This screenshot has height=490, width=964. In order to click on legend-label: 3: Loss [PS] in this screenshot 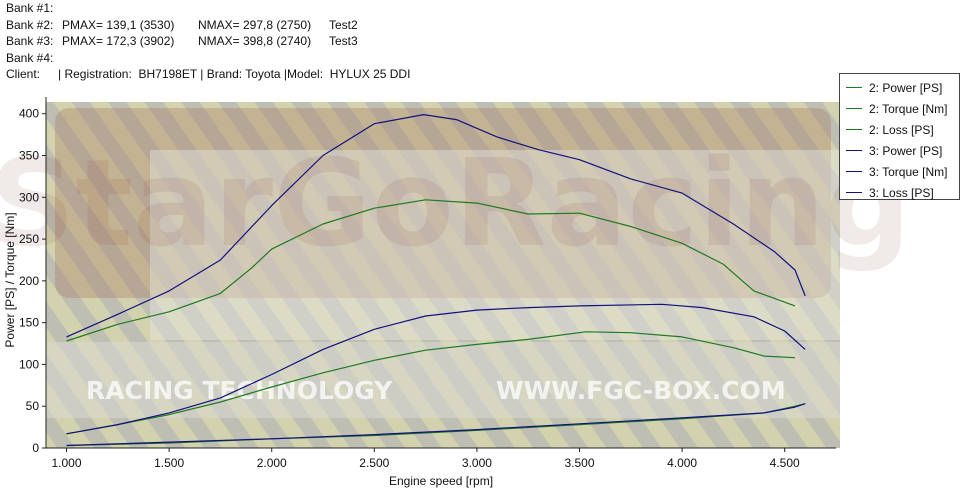, I will do `click(901, 192)`.